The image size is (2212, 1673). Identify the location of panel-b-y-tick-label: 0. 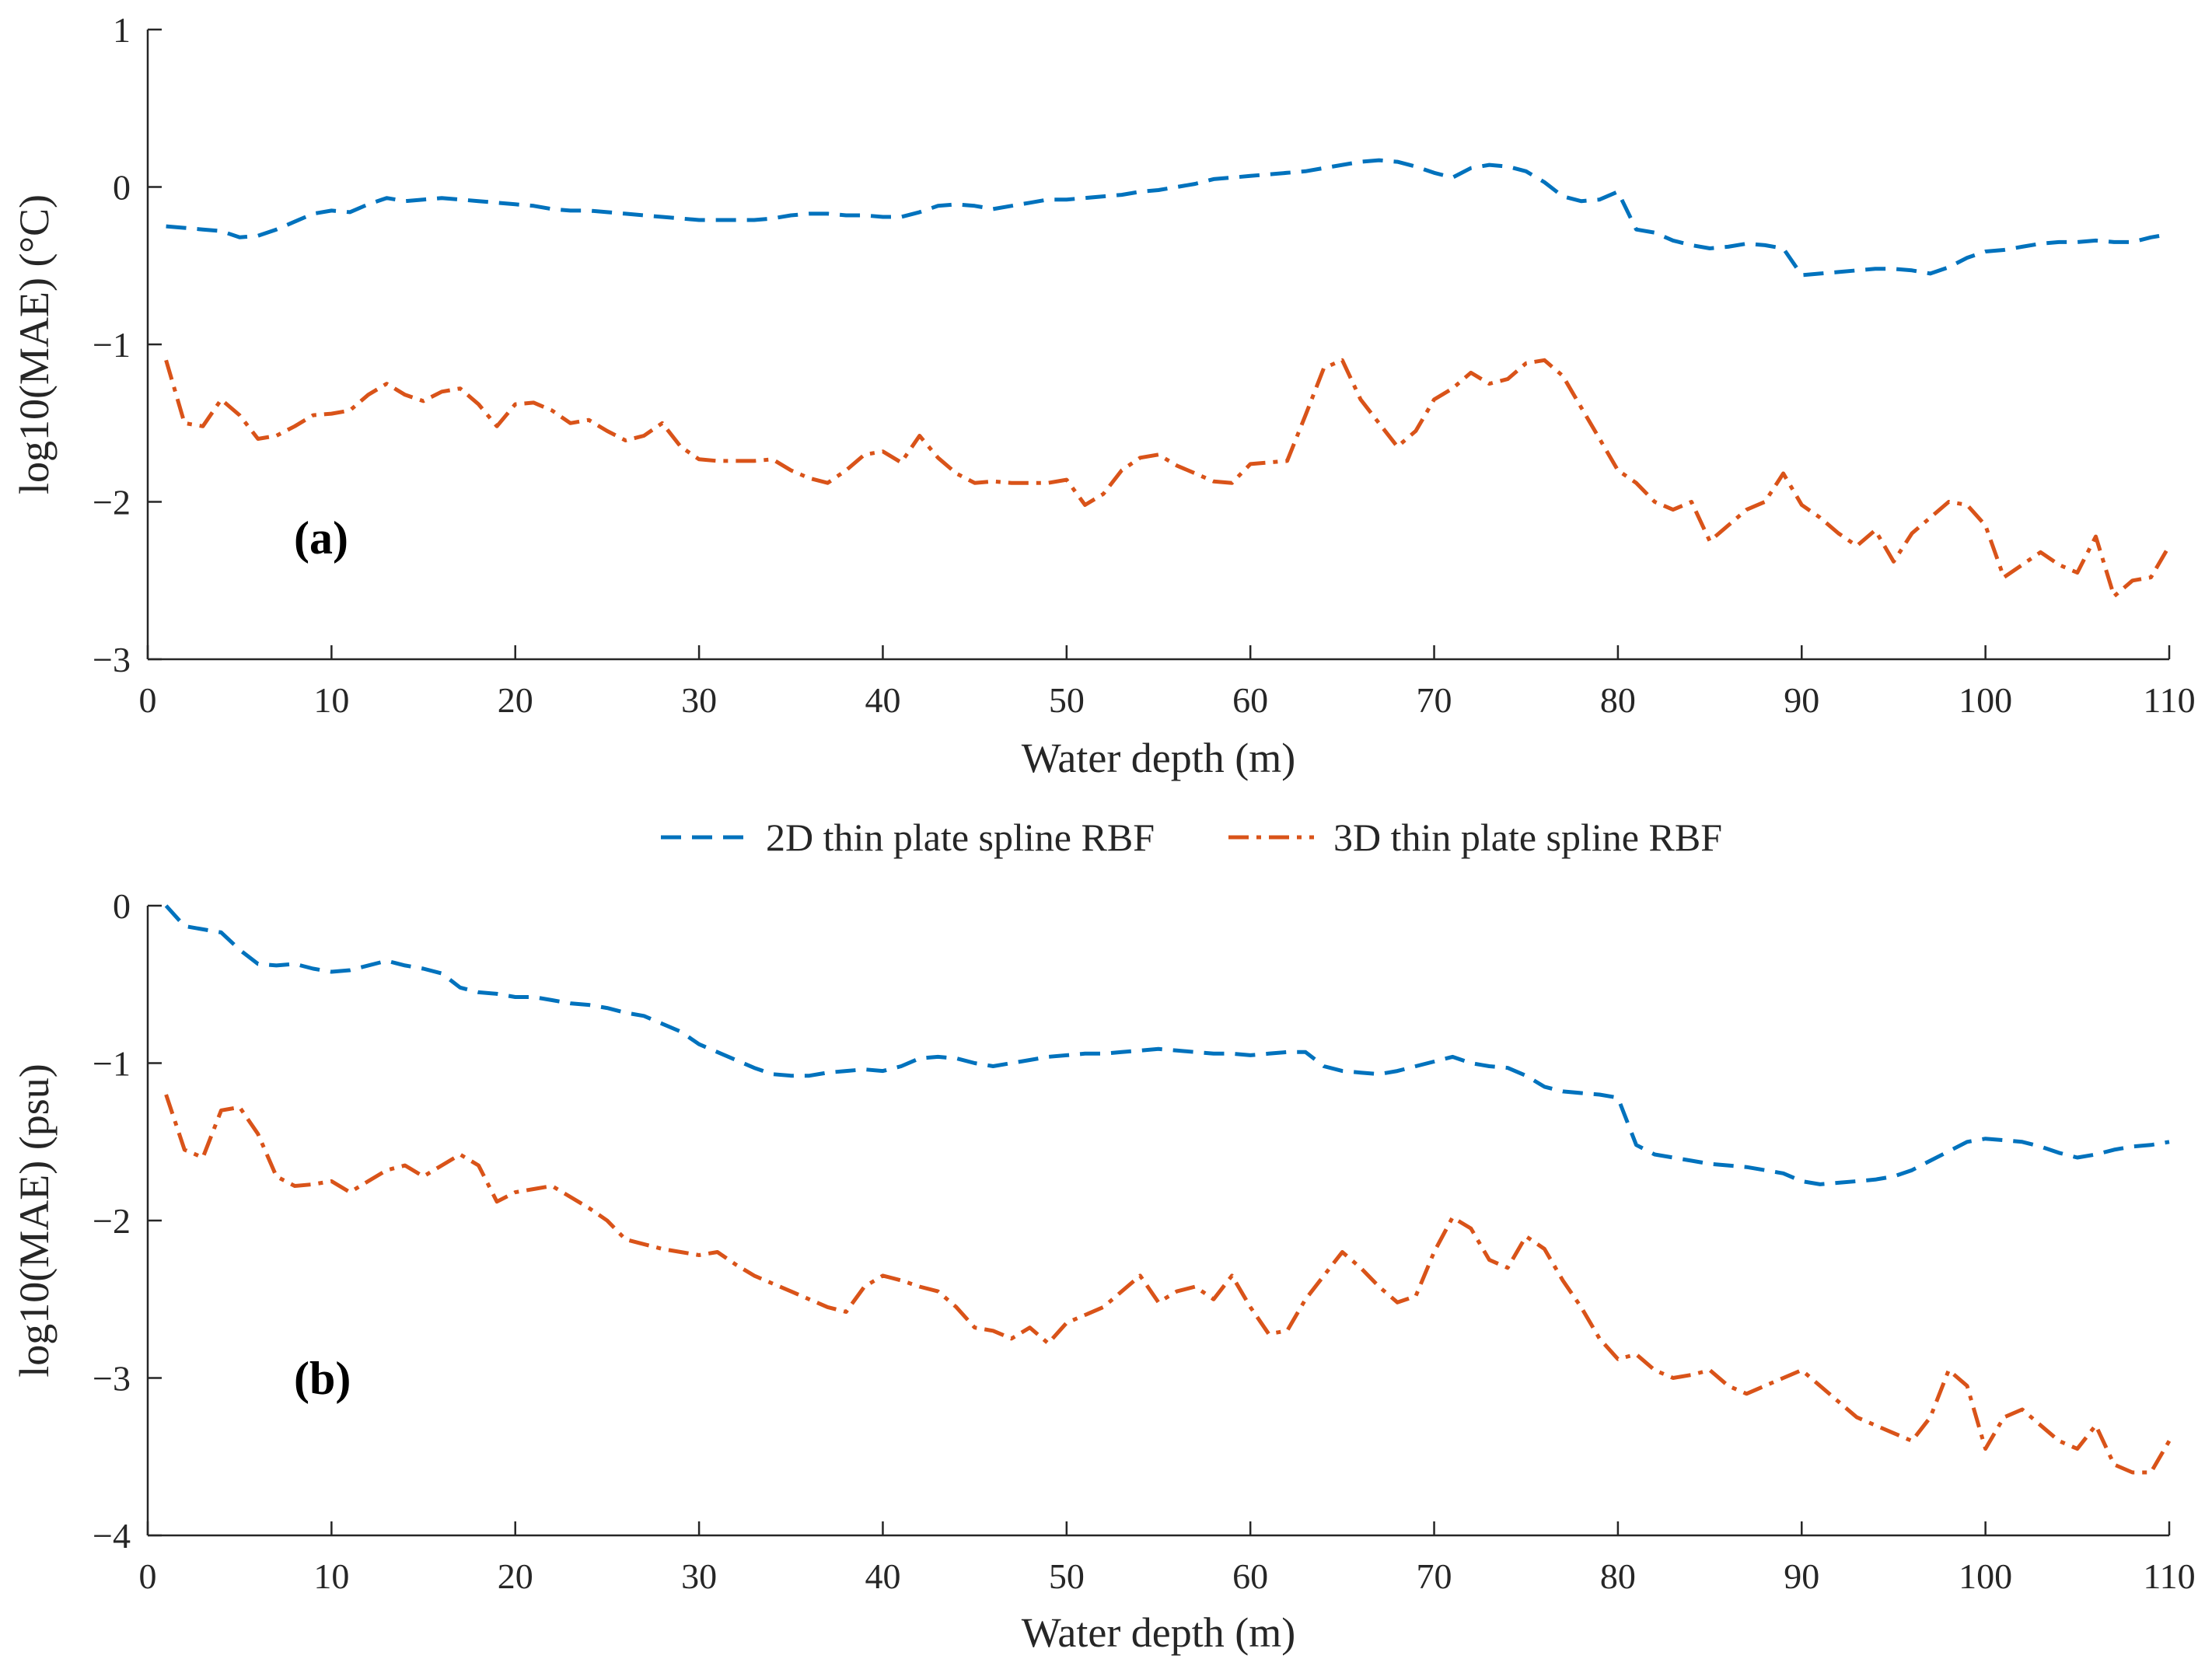
(122, 906).